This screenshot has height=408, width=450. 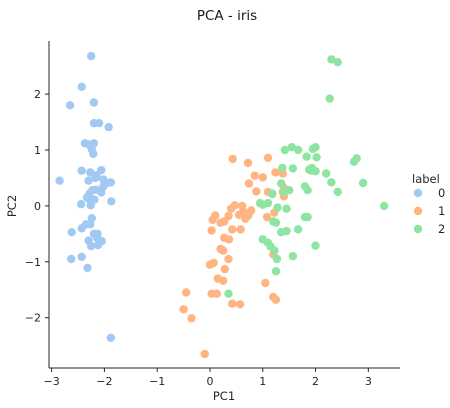 What do you see at coordinates (428, 204) in the screenshot?
I see `legend: label 0 1 2` at bounding box center [428, 204].